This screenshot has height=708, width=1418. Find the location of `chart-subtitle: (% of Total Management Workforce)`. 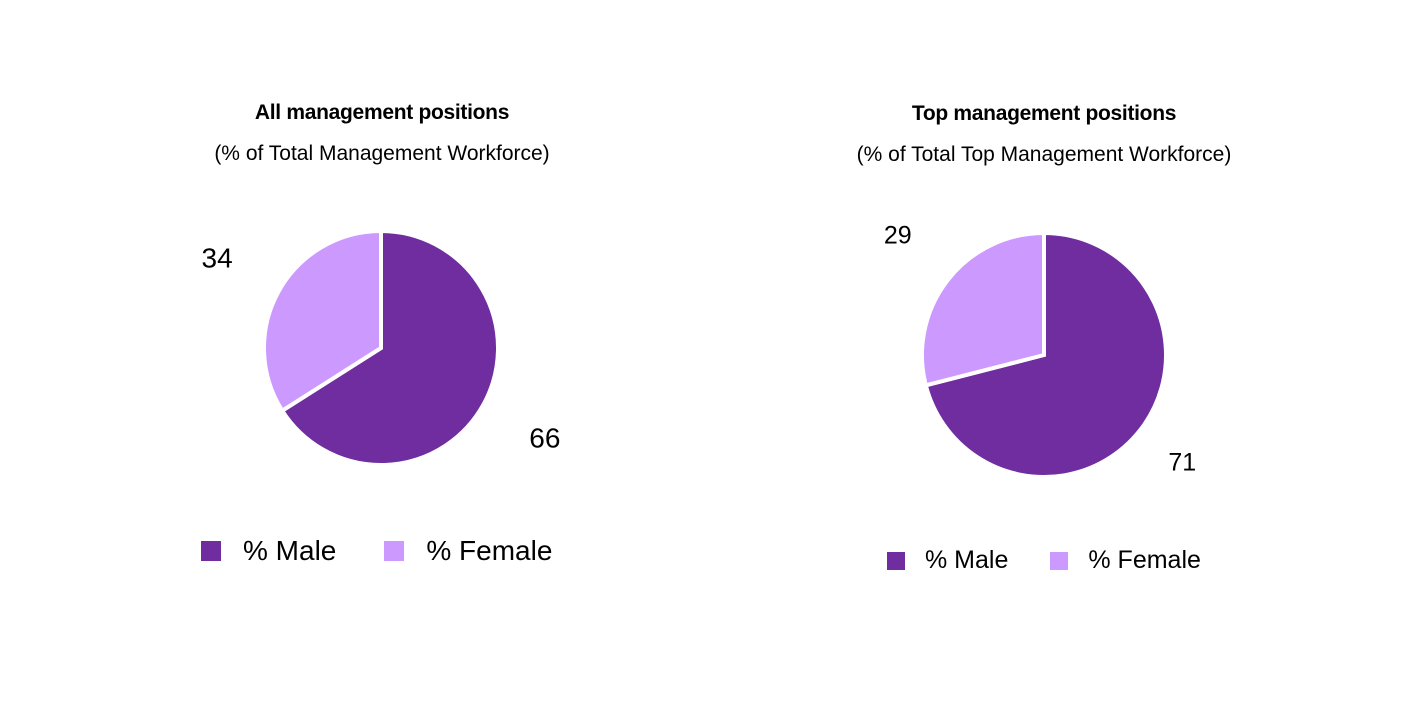

chart-subtitle: (% of Total Management Workforce) is located at coordinates (382, 153).